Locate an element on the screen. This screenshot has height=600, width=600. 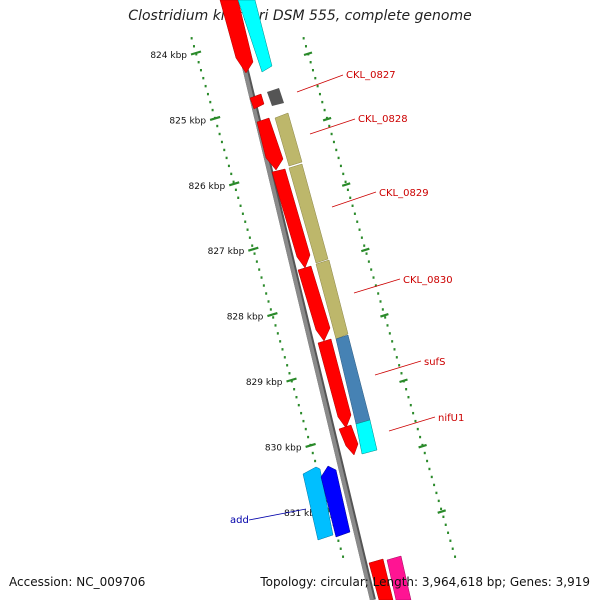
scale-tick-label: 828 kbp is located at coordinates (245, 318).